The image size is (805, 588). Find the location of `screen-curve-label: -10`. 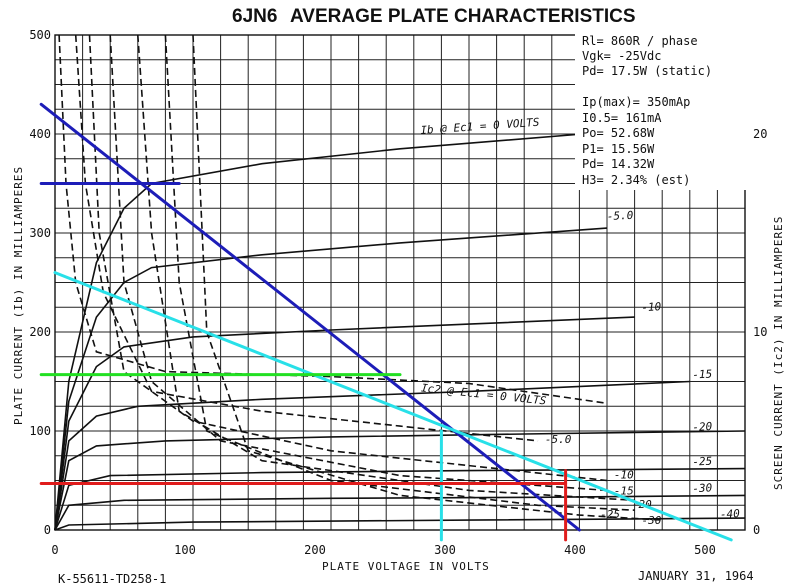

screen-curve-label: -10 is located at coordinates (624, 475).